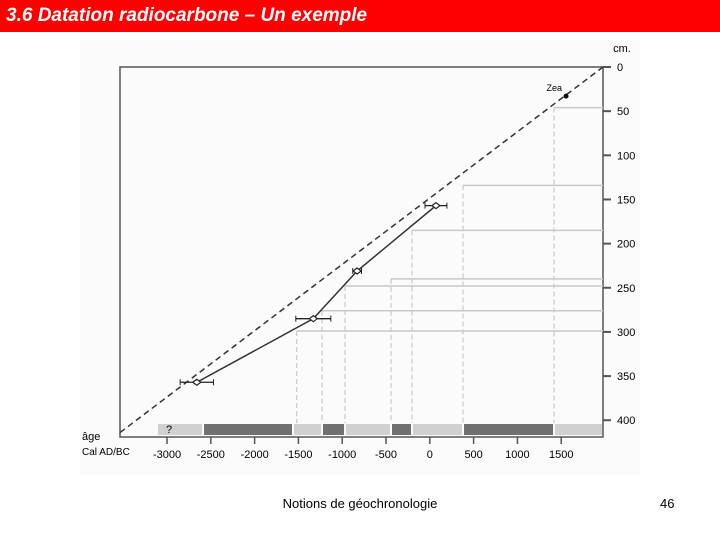 Image resolution: width=720 pixels, height=540 pixels. What do you see at coordinates (555, 88) in the screenshot?
I see `marker-label: Zea` at bounding box center [555, 88].